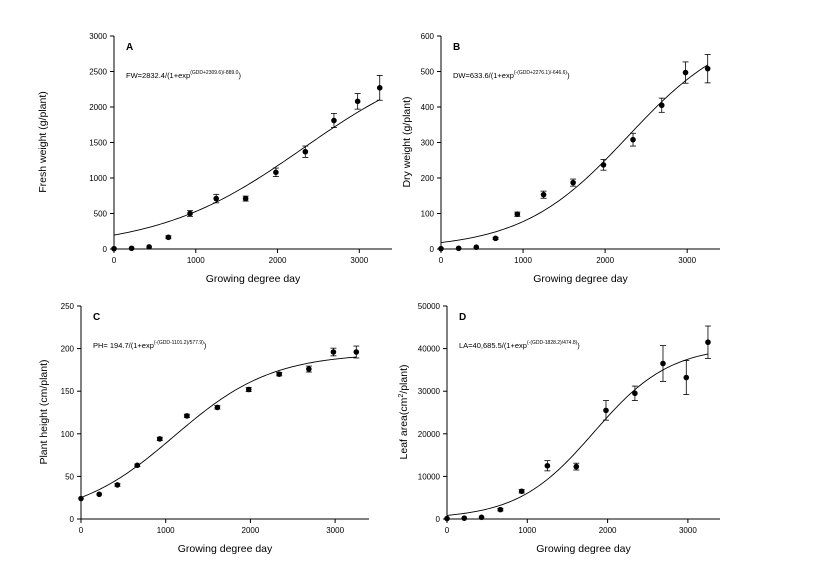 This screenshot has height=566, width=822. I want to click on y-axis-title: Leaf area(cm2/plant), so click(404, 412).